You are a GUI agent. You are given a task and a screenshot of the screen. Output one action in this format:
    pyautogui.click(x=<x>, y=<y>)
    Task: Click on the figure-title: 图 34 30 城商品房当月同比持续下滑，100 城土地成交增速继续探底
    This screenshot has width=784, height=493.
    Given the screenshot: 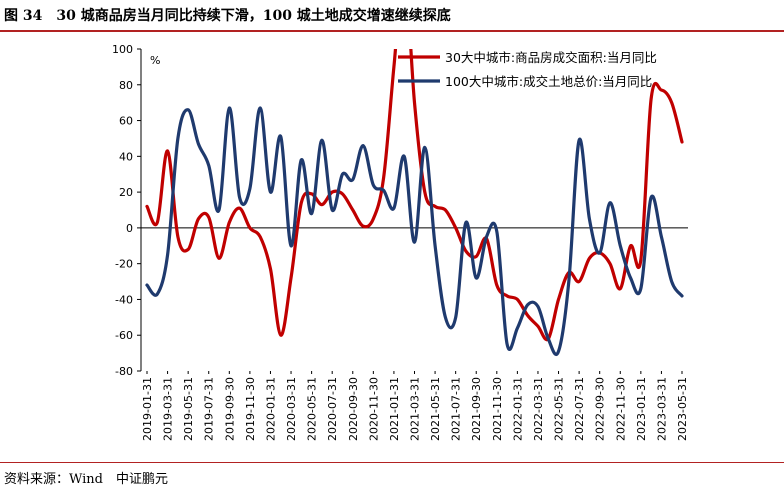 What is the action you would take?
    pyautogui.click(x=227, y=16)
    